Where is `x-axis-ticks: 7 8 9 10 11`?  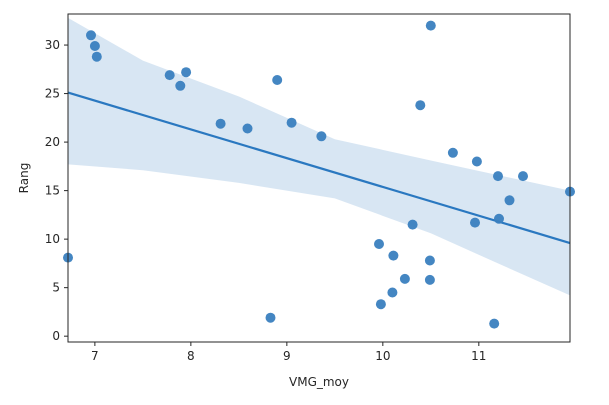 x-axis-ticks: 7 8 9 10 11 is located at coordinates (288, 352).